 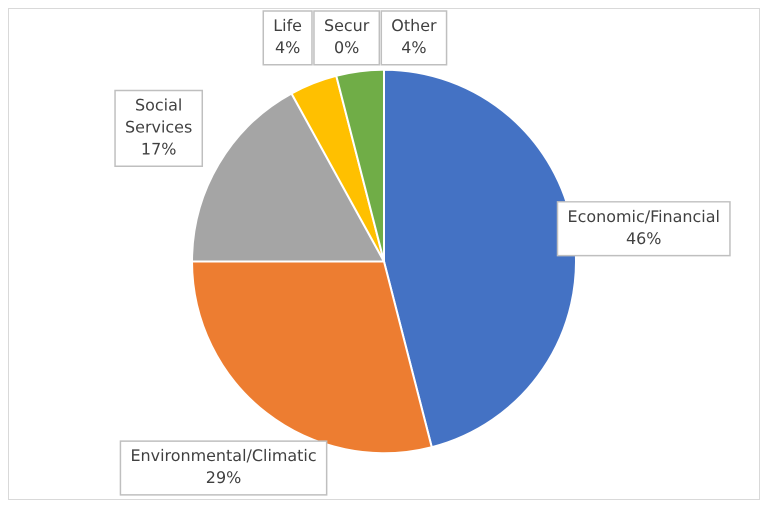 What do you see at coordinates (414, 26) in the screenshot?
I see `slice-label: Other` at bounding box center [414, 26].